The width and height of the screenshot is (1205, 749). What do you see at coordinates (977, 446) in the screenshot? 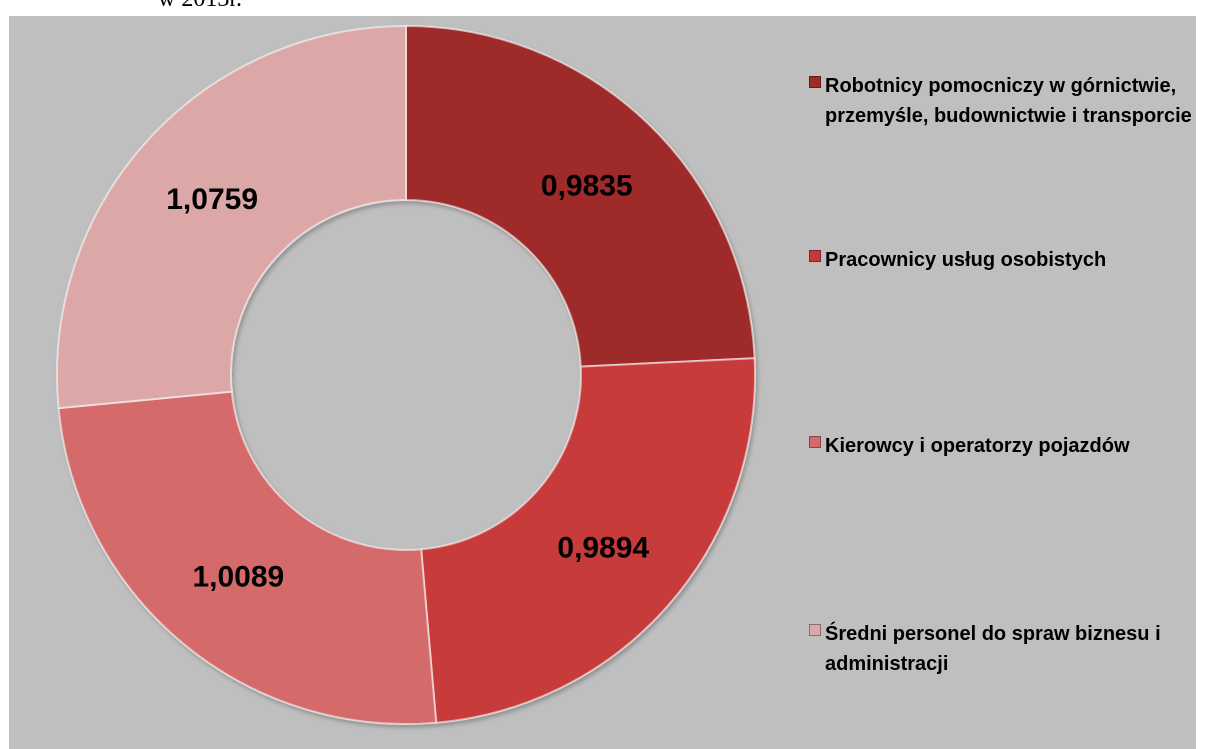
I see `legend-label-2: Kierowcy i operatorzy pojazdów` at bounding box center [977, 446].